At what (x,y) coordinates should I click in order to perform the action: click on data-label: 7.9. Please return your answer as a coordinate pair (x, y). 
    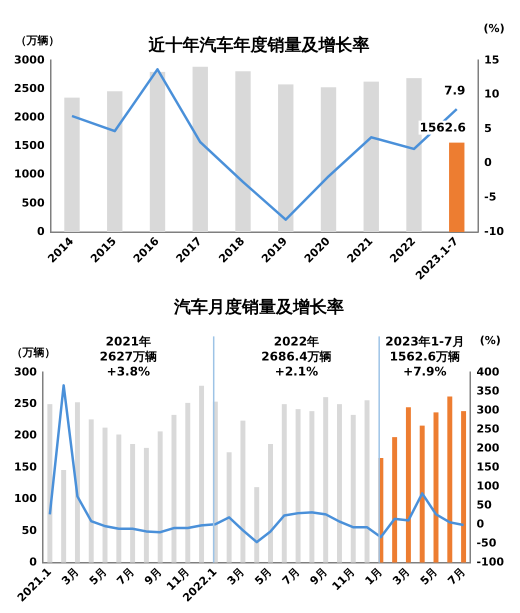
    Looking at the image, I should click on (455, 90).